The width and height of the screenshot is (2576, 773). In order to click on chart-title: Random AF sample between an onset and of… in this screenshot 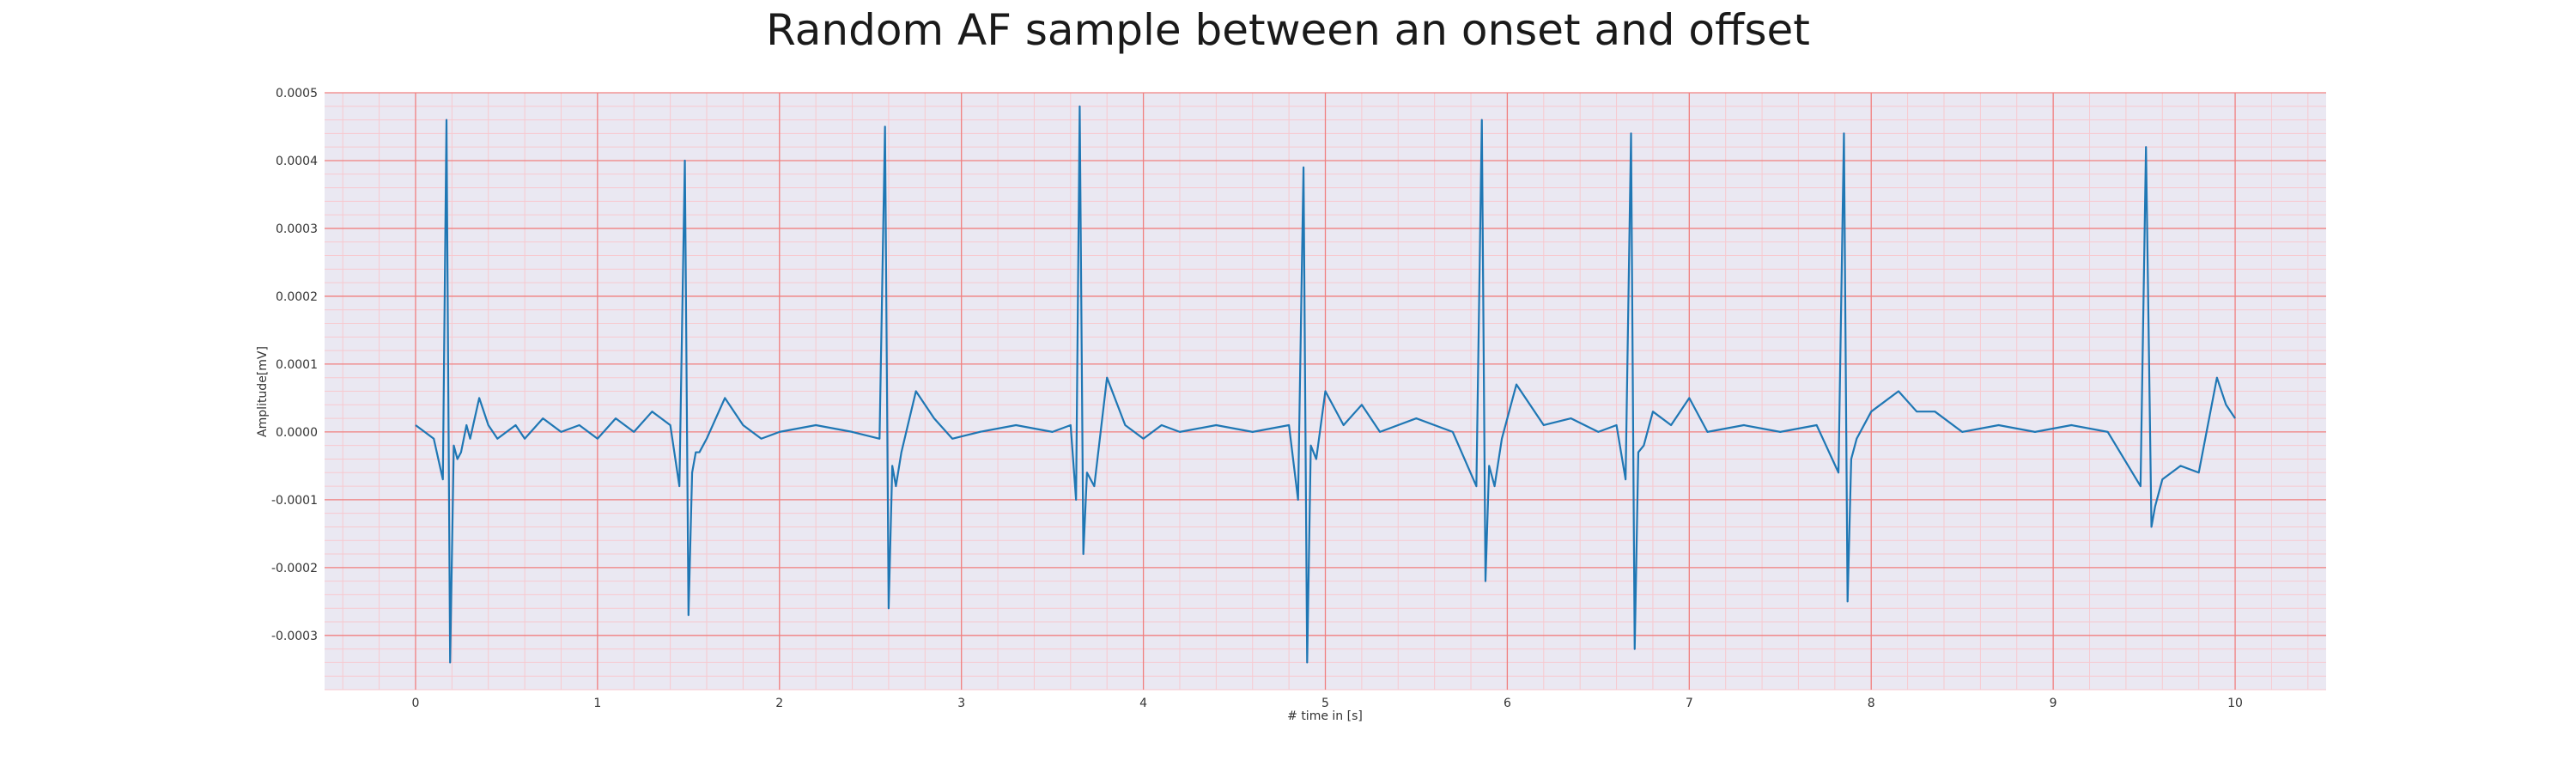, I will do `click(1288, 30)`.